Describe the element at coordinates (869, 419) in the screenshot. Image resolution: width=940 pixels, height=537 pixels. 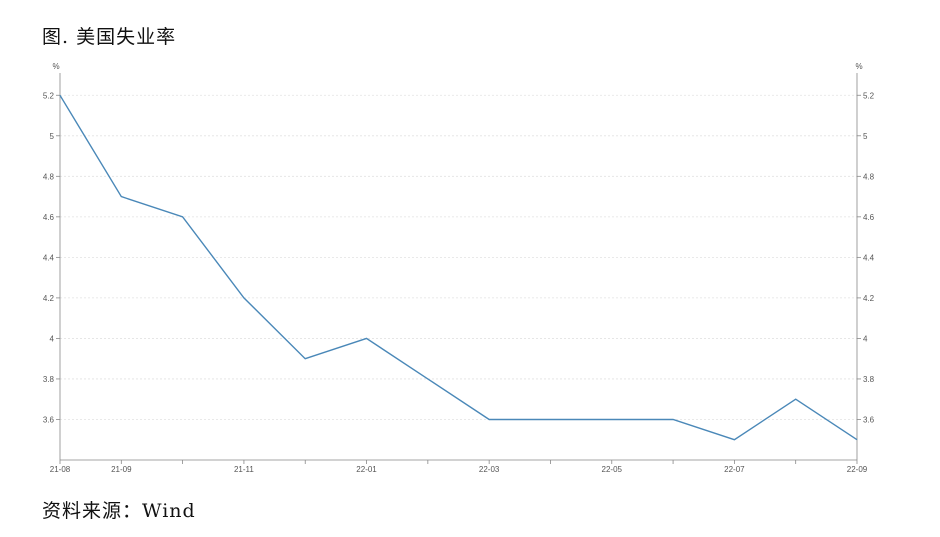
I see `y-tick-label-right: 3.6` at that location.